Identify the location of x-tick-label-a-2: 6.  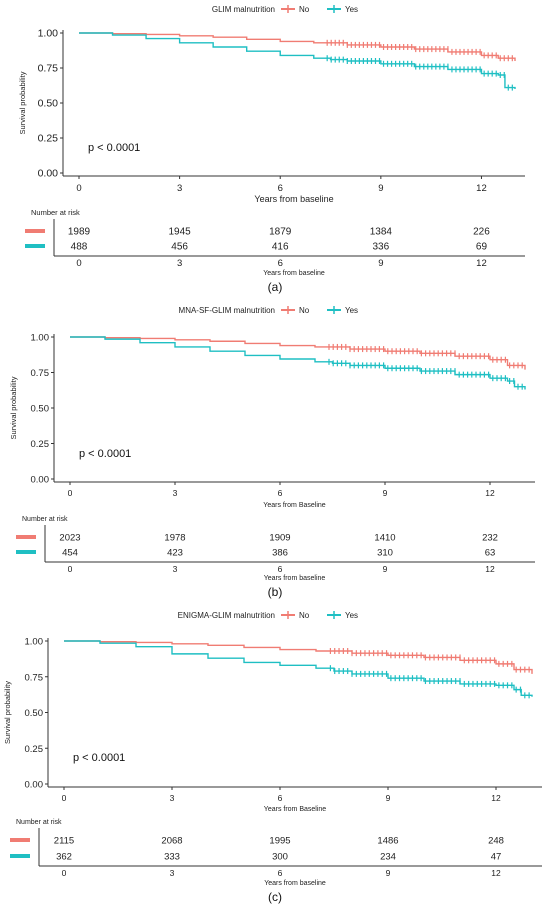
(280, 188).